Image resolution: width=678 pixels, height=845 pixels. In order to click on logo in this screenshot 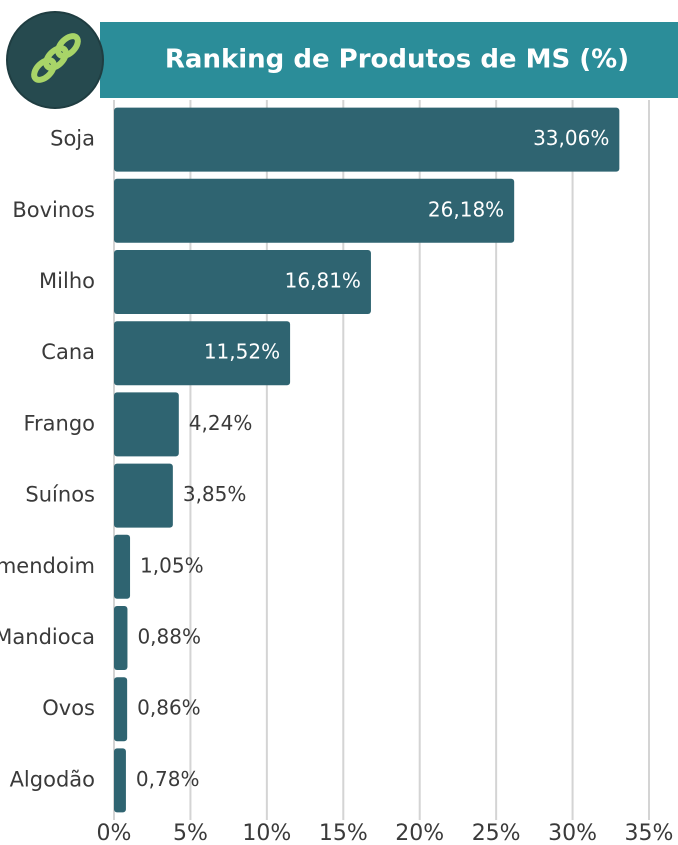, I will do `click(55, 60)`.